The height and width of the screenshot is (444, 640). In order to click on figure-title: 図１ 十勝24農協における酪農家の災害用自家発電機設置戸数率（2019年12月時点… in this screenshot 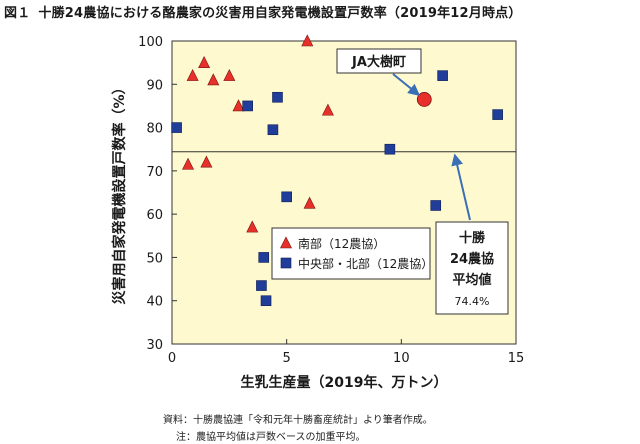, I will do `click(263, 11)`.